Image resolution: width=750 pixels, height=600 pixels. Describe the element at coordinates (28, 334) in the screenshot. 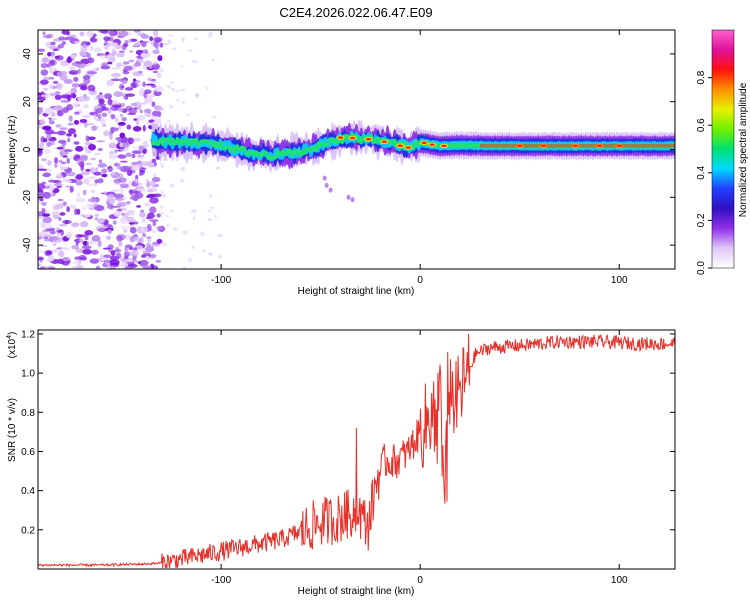

I see `snr-y-tick-label: 1.2` at that location.